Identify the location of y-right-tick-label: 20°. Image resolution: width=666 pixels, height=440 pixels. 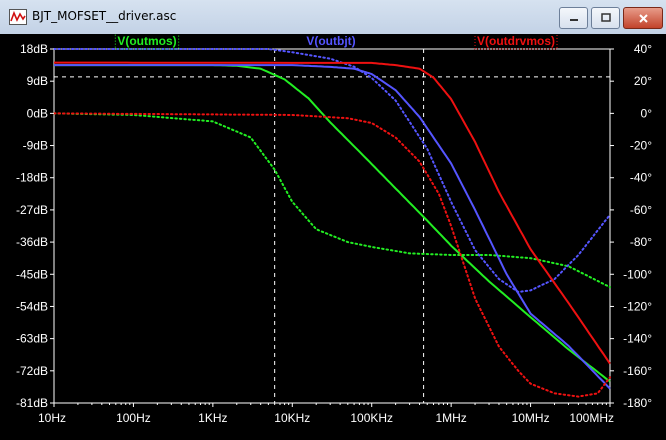
(643, 81).